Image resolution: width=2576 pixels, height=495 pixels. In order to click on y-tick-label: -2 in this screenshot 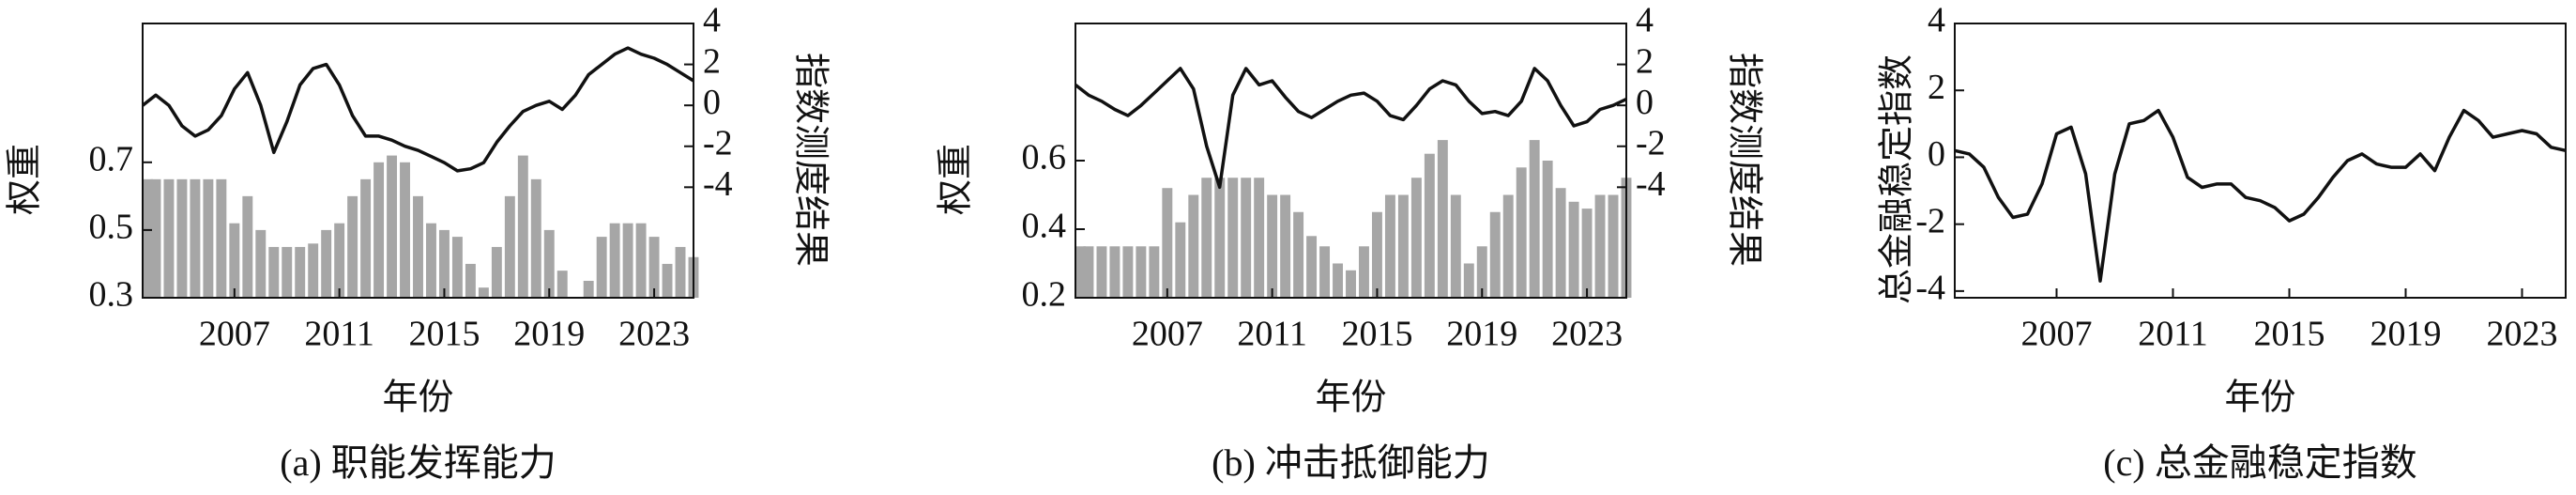, I will do `click(1930, 220)`.